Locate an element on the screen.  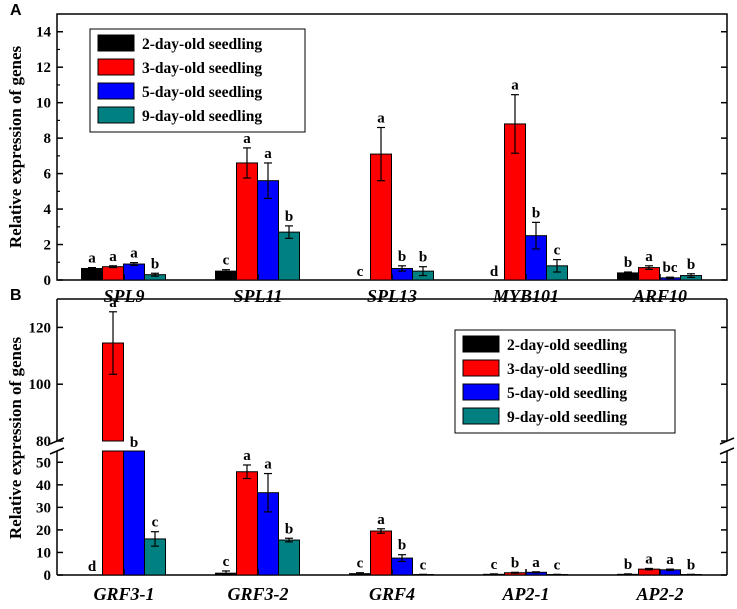
panel-a-x-label-spl9: SPL9 is located at coordinates (123, 296).